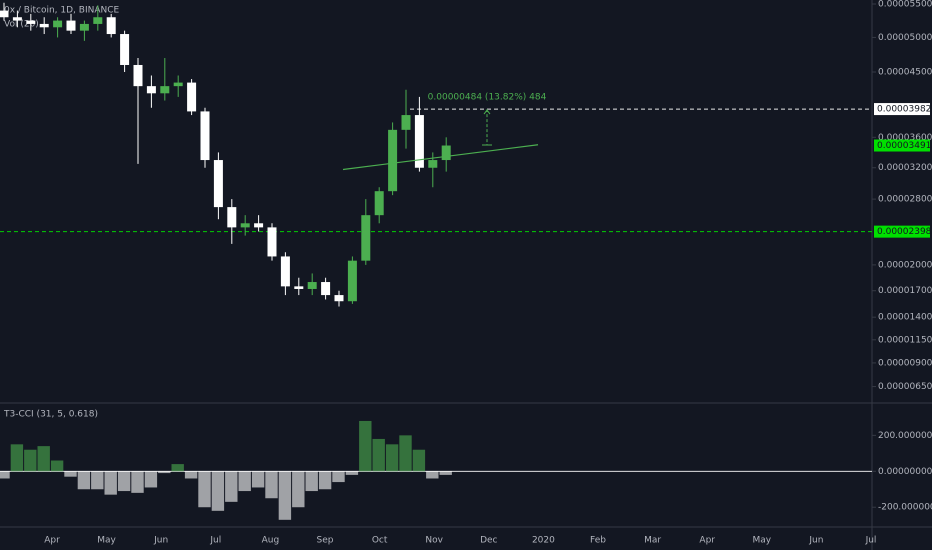 The height and width of the screenshot is (550, 932). Describe the element at coordinates (905, 340) in the screenshot. I see `y-tick-label: 0.00001150` at that location.